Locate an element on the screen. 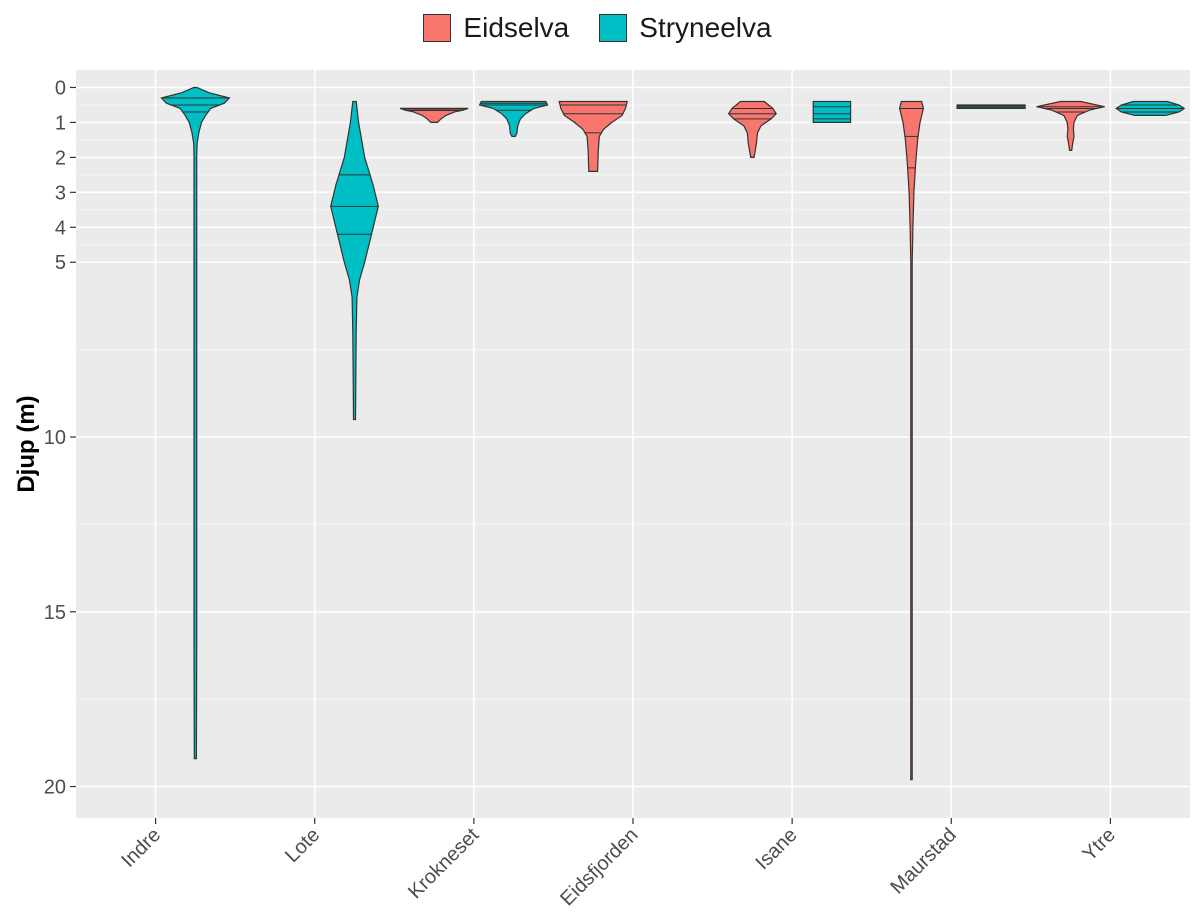 Image resolution: width=1195 pixels, height=920 pixels. y-axis-label: Djup (m) is located at coordinates (26, 443).